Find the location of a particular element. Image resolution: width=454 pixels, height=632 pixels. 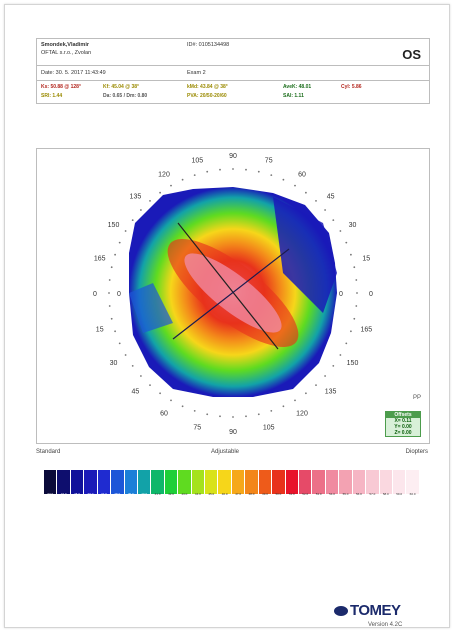

scale-value: 59.0 is located at coordinates (399, 494).